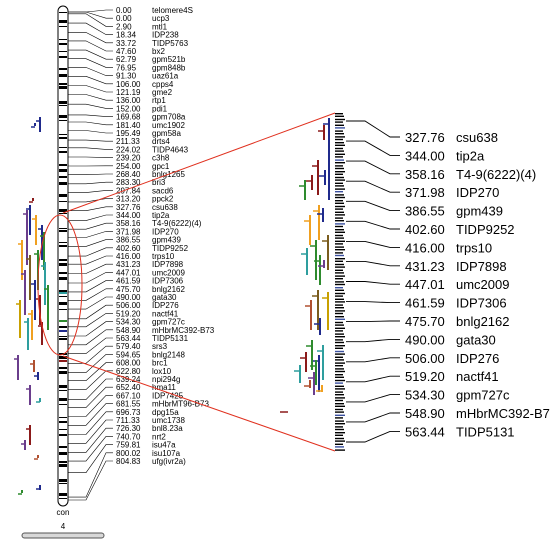 The width and height of the screenshot is (550, 545). What do you see at coordinates (425, 321) in the screenshot?
I see `zoom-marker-position: 475.70` at bounding box center [425, 321].